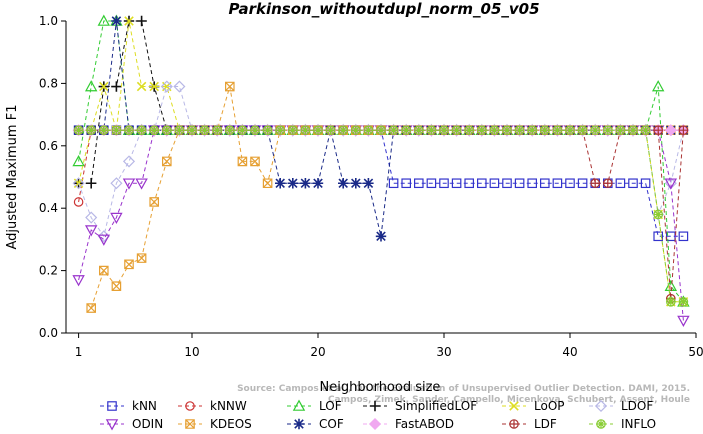  What do you see at coordinates (601, 424) in the screenshot?
I see `legend-marker-inflo` at bounding box center [601, 424].